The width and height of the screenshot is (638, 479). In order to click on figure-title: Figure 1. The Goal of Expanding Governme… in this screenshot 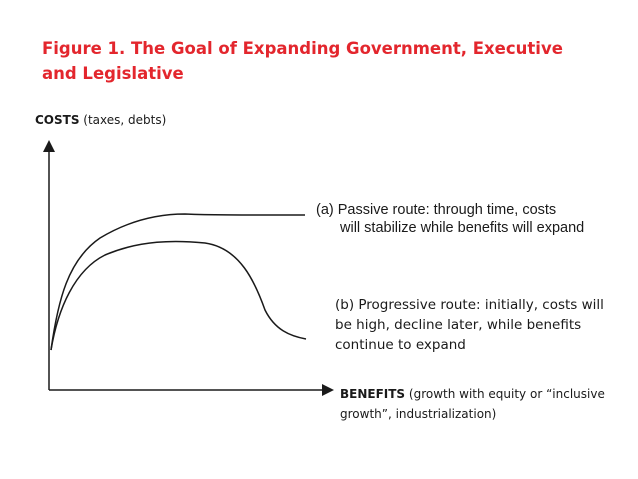, I will do `click(302, 61)`.